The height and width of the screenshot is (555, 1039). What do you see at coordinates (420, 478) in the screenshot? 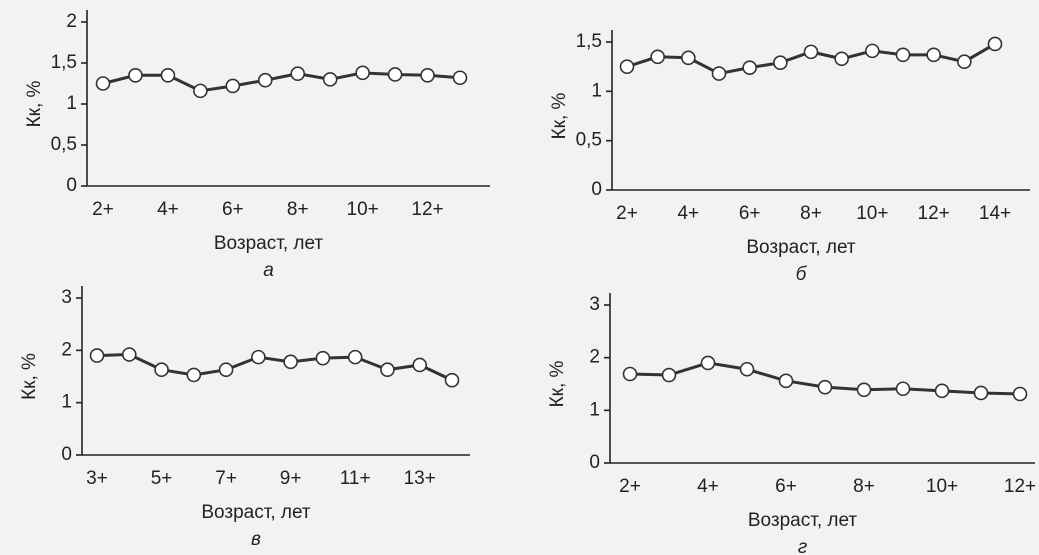
I see `x-tick-label: 13+` at bounding box center [420, 478].